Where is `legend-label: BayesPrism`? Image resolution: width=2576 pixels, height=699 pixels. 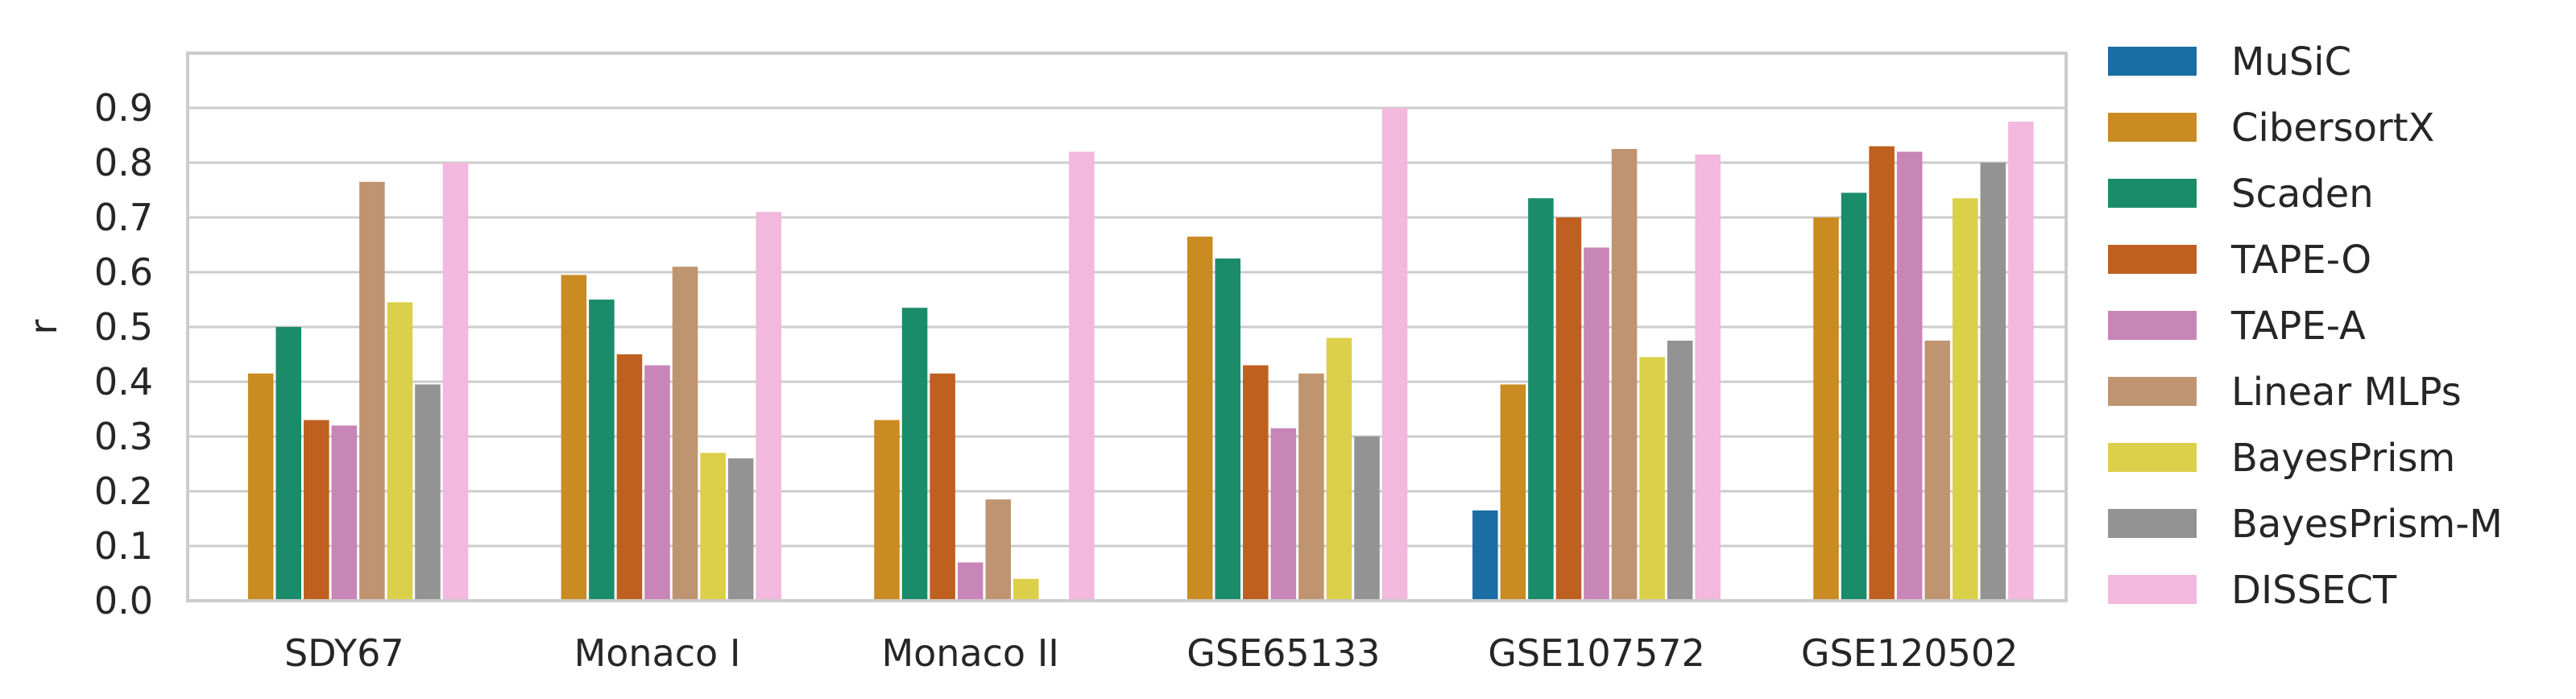
legend-label: BayesPrism is located at coordinates (2343, 458).